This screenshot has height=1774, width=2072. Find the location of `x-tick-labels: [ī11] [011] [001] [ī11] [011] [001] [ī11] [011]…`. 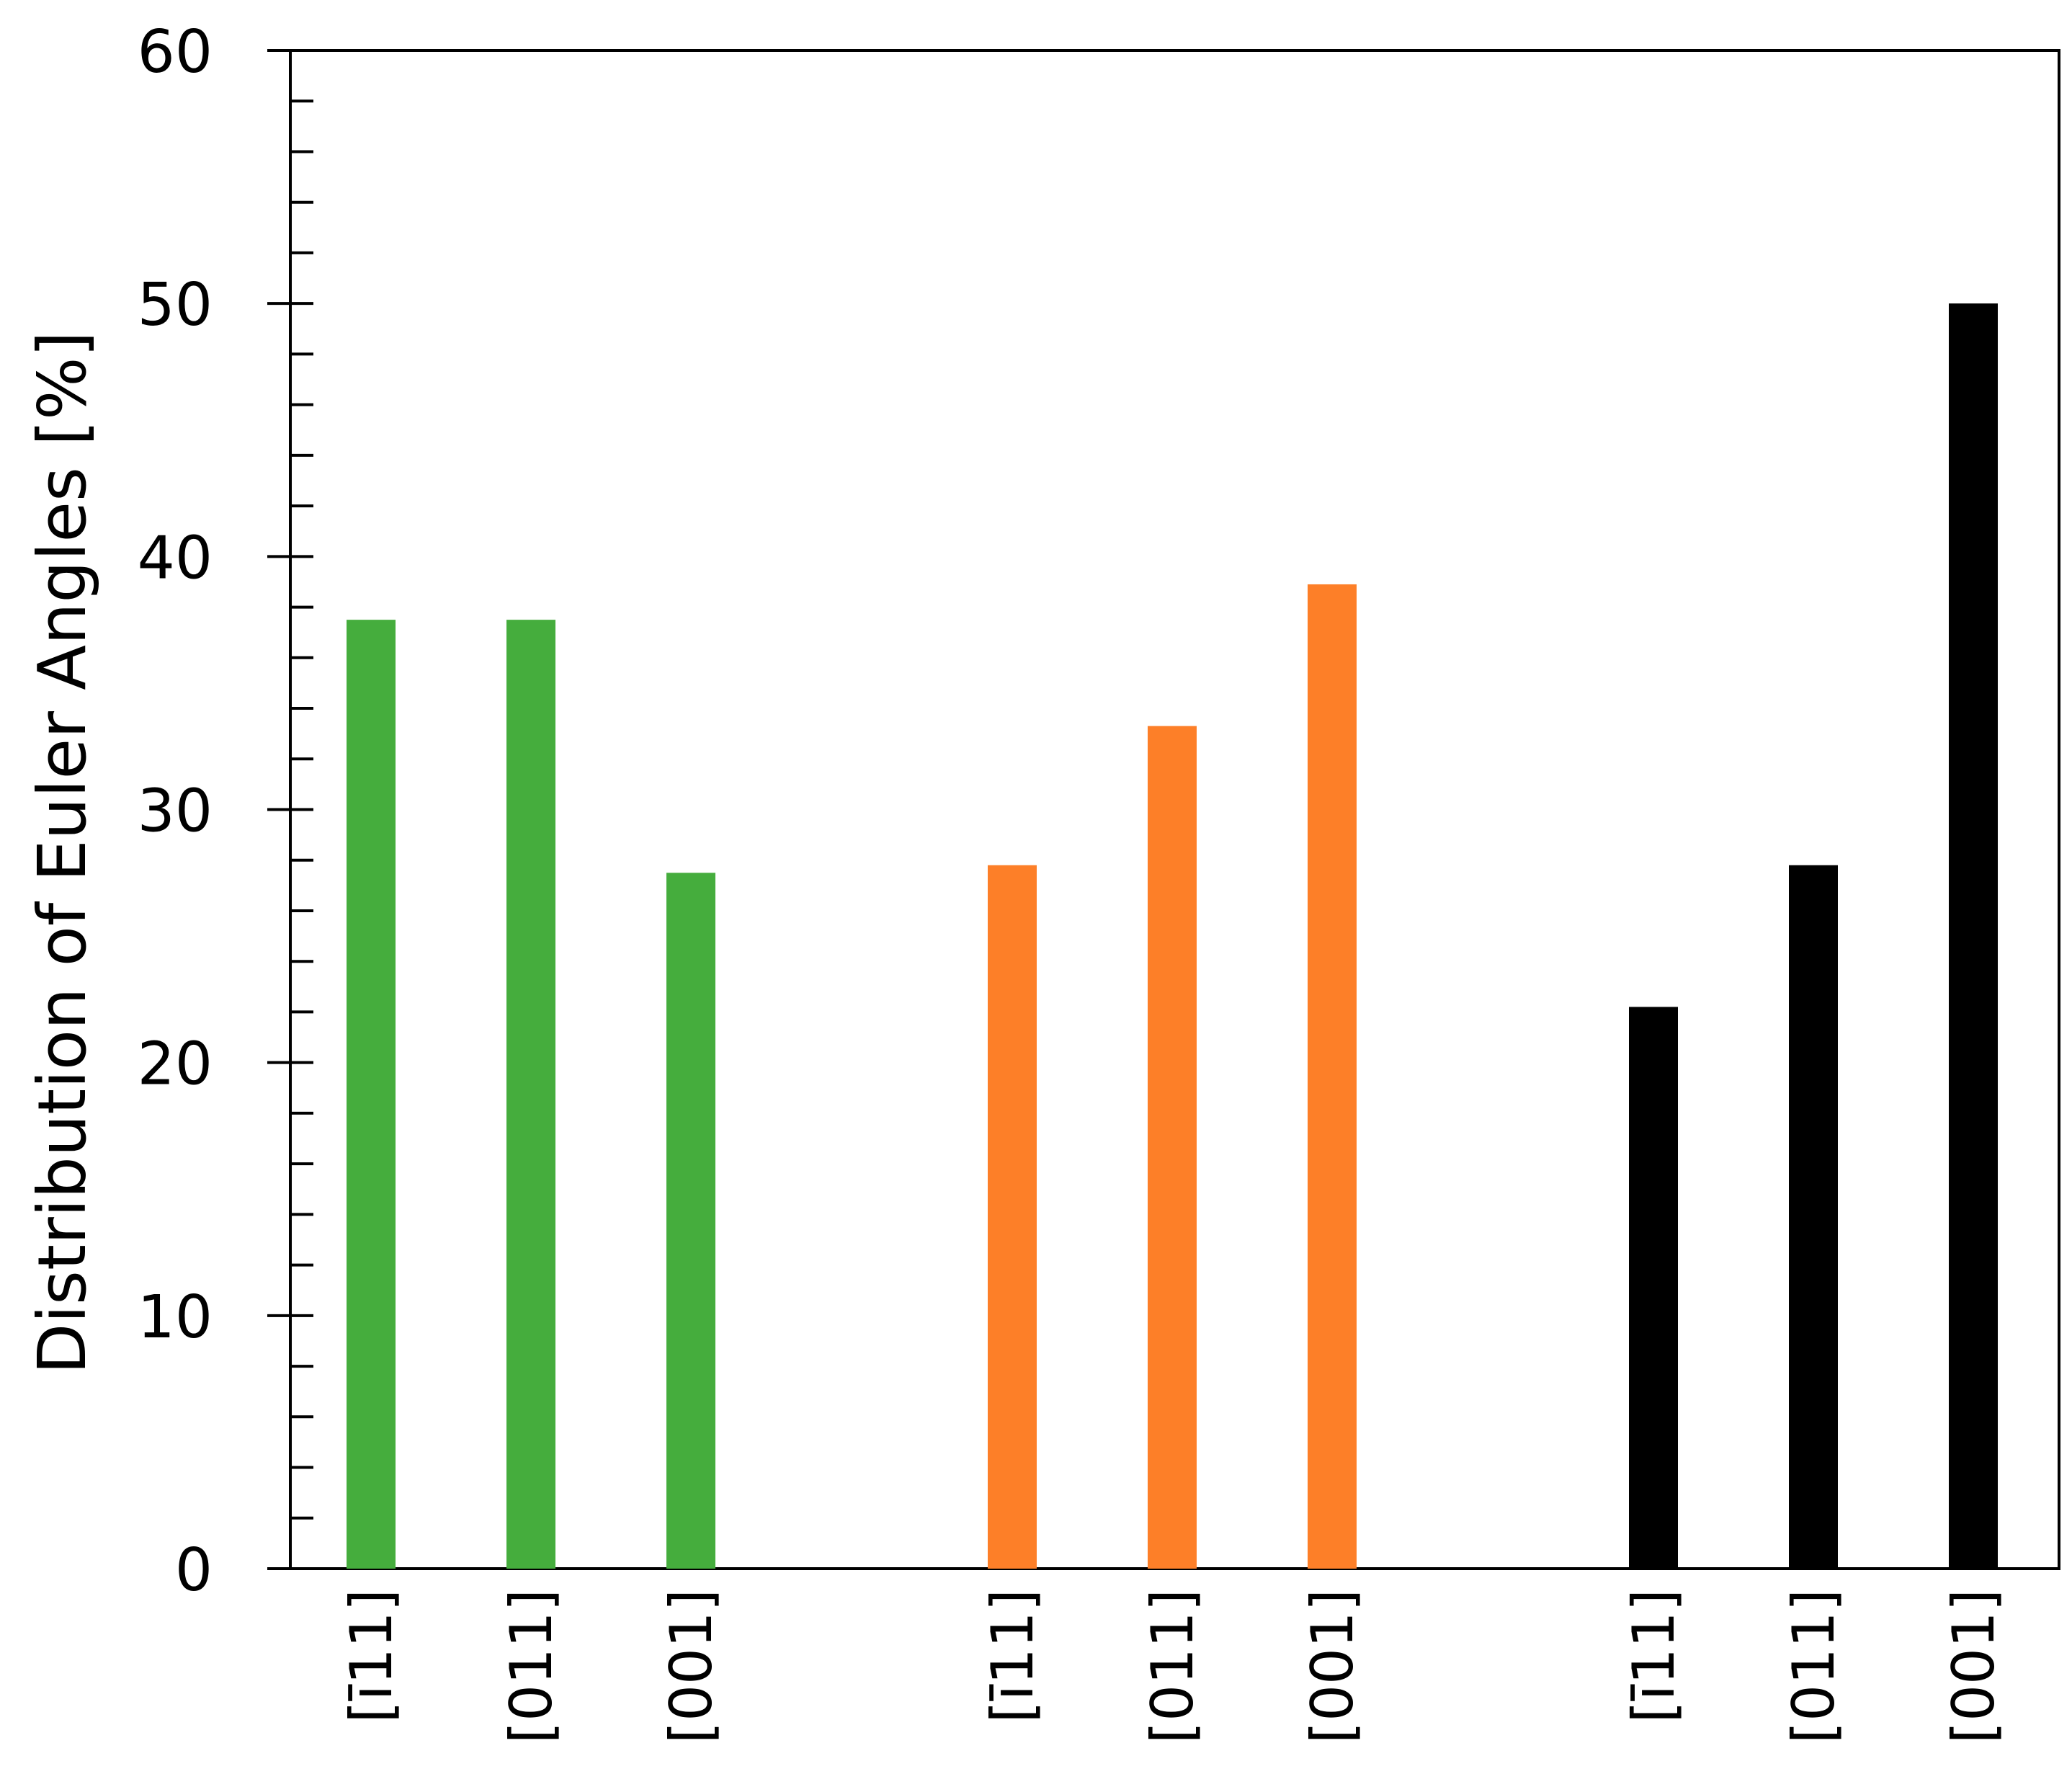

x-tick-labels: [ī11] [011] [001] [ī11] [011] [001] [ī11] [011]… is located at coordinates (1172, 1666).